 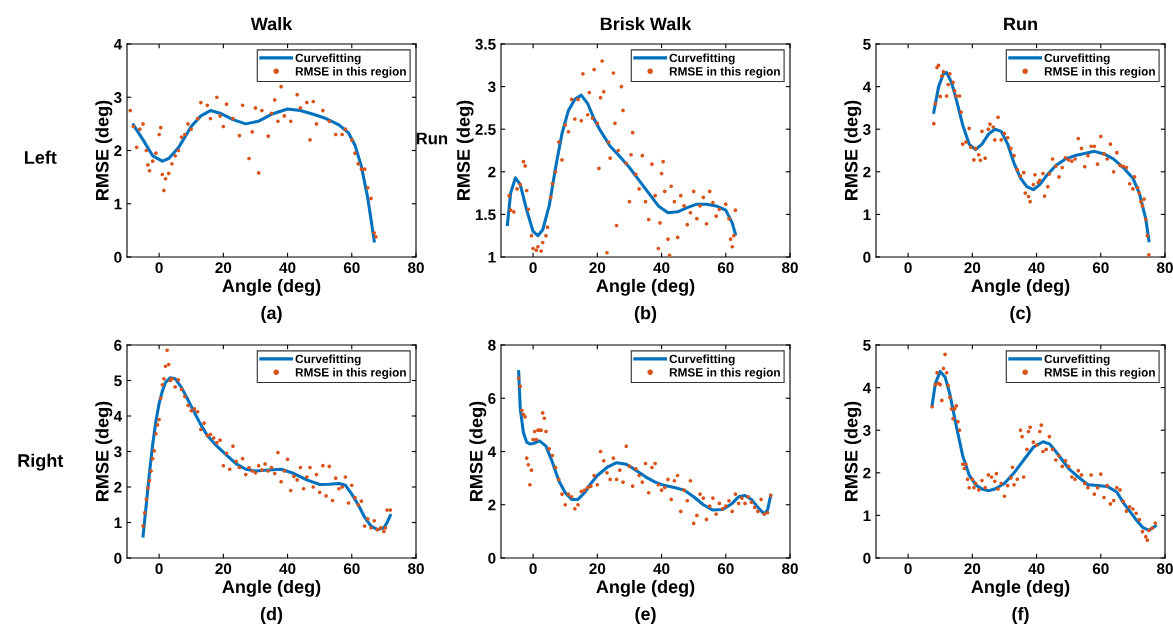 What do you see at coordinates (645, 615) in the screenshot?
I see `text: (e)` at bounding box center [645, 615].